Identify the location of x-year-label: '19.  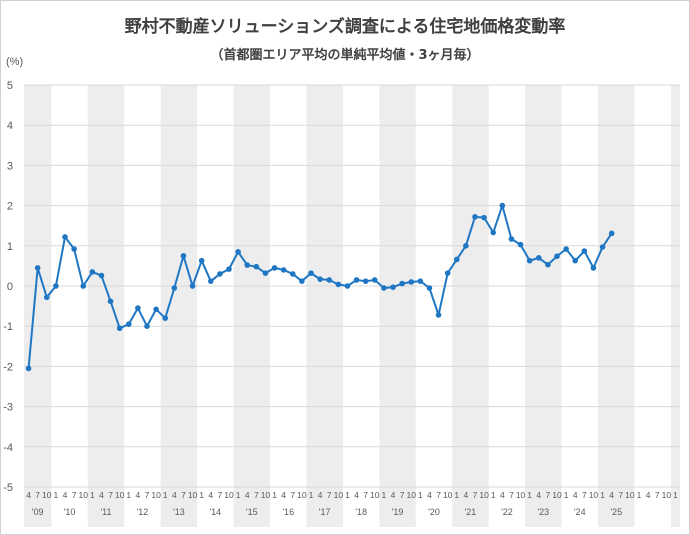
(398, 512).